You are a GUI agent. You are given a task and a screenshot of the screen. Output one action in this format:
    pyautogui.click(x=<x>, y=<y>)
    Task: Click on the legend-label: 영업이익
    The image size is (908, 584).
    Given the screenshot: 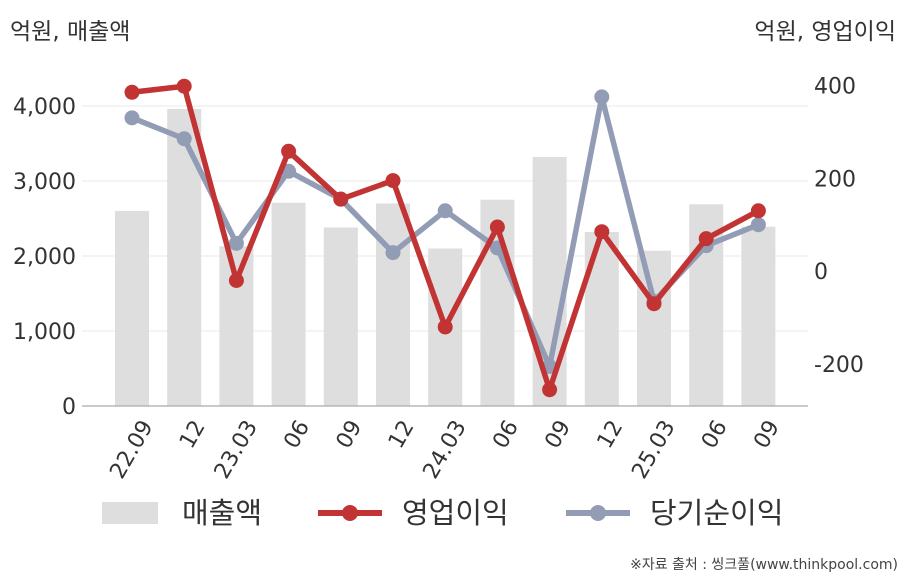 What is the action you would take?
    pyautogui.click(x=455, y=513)
    